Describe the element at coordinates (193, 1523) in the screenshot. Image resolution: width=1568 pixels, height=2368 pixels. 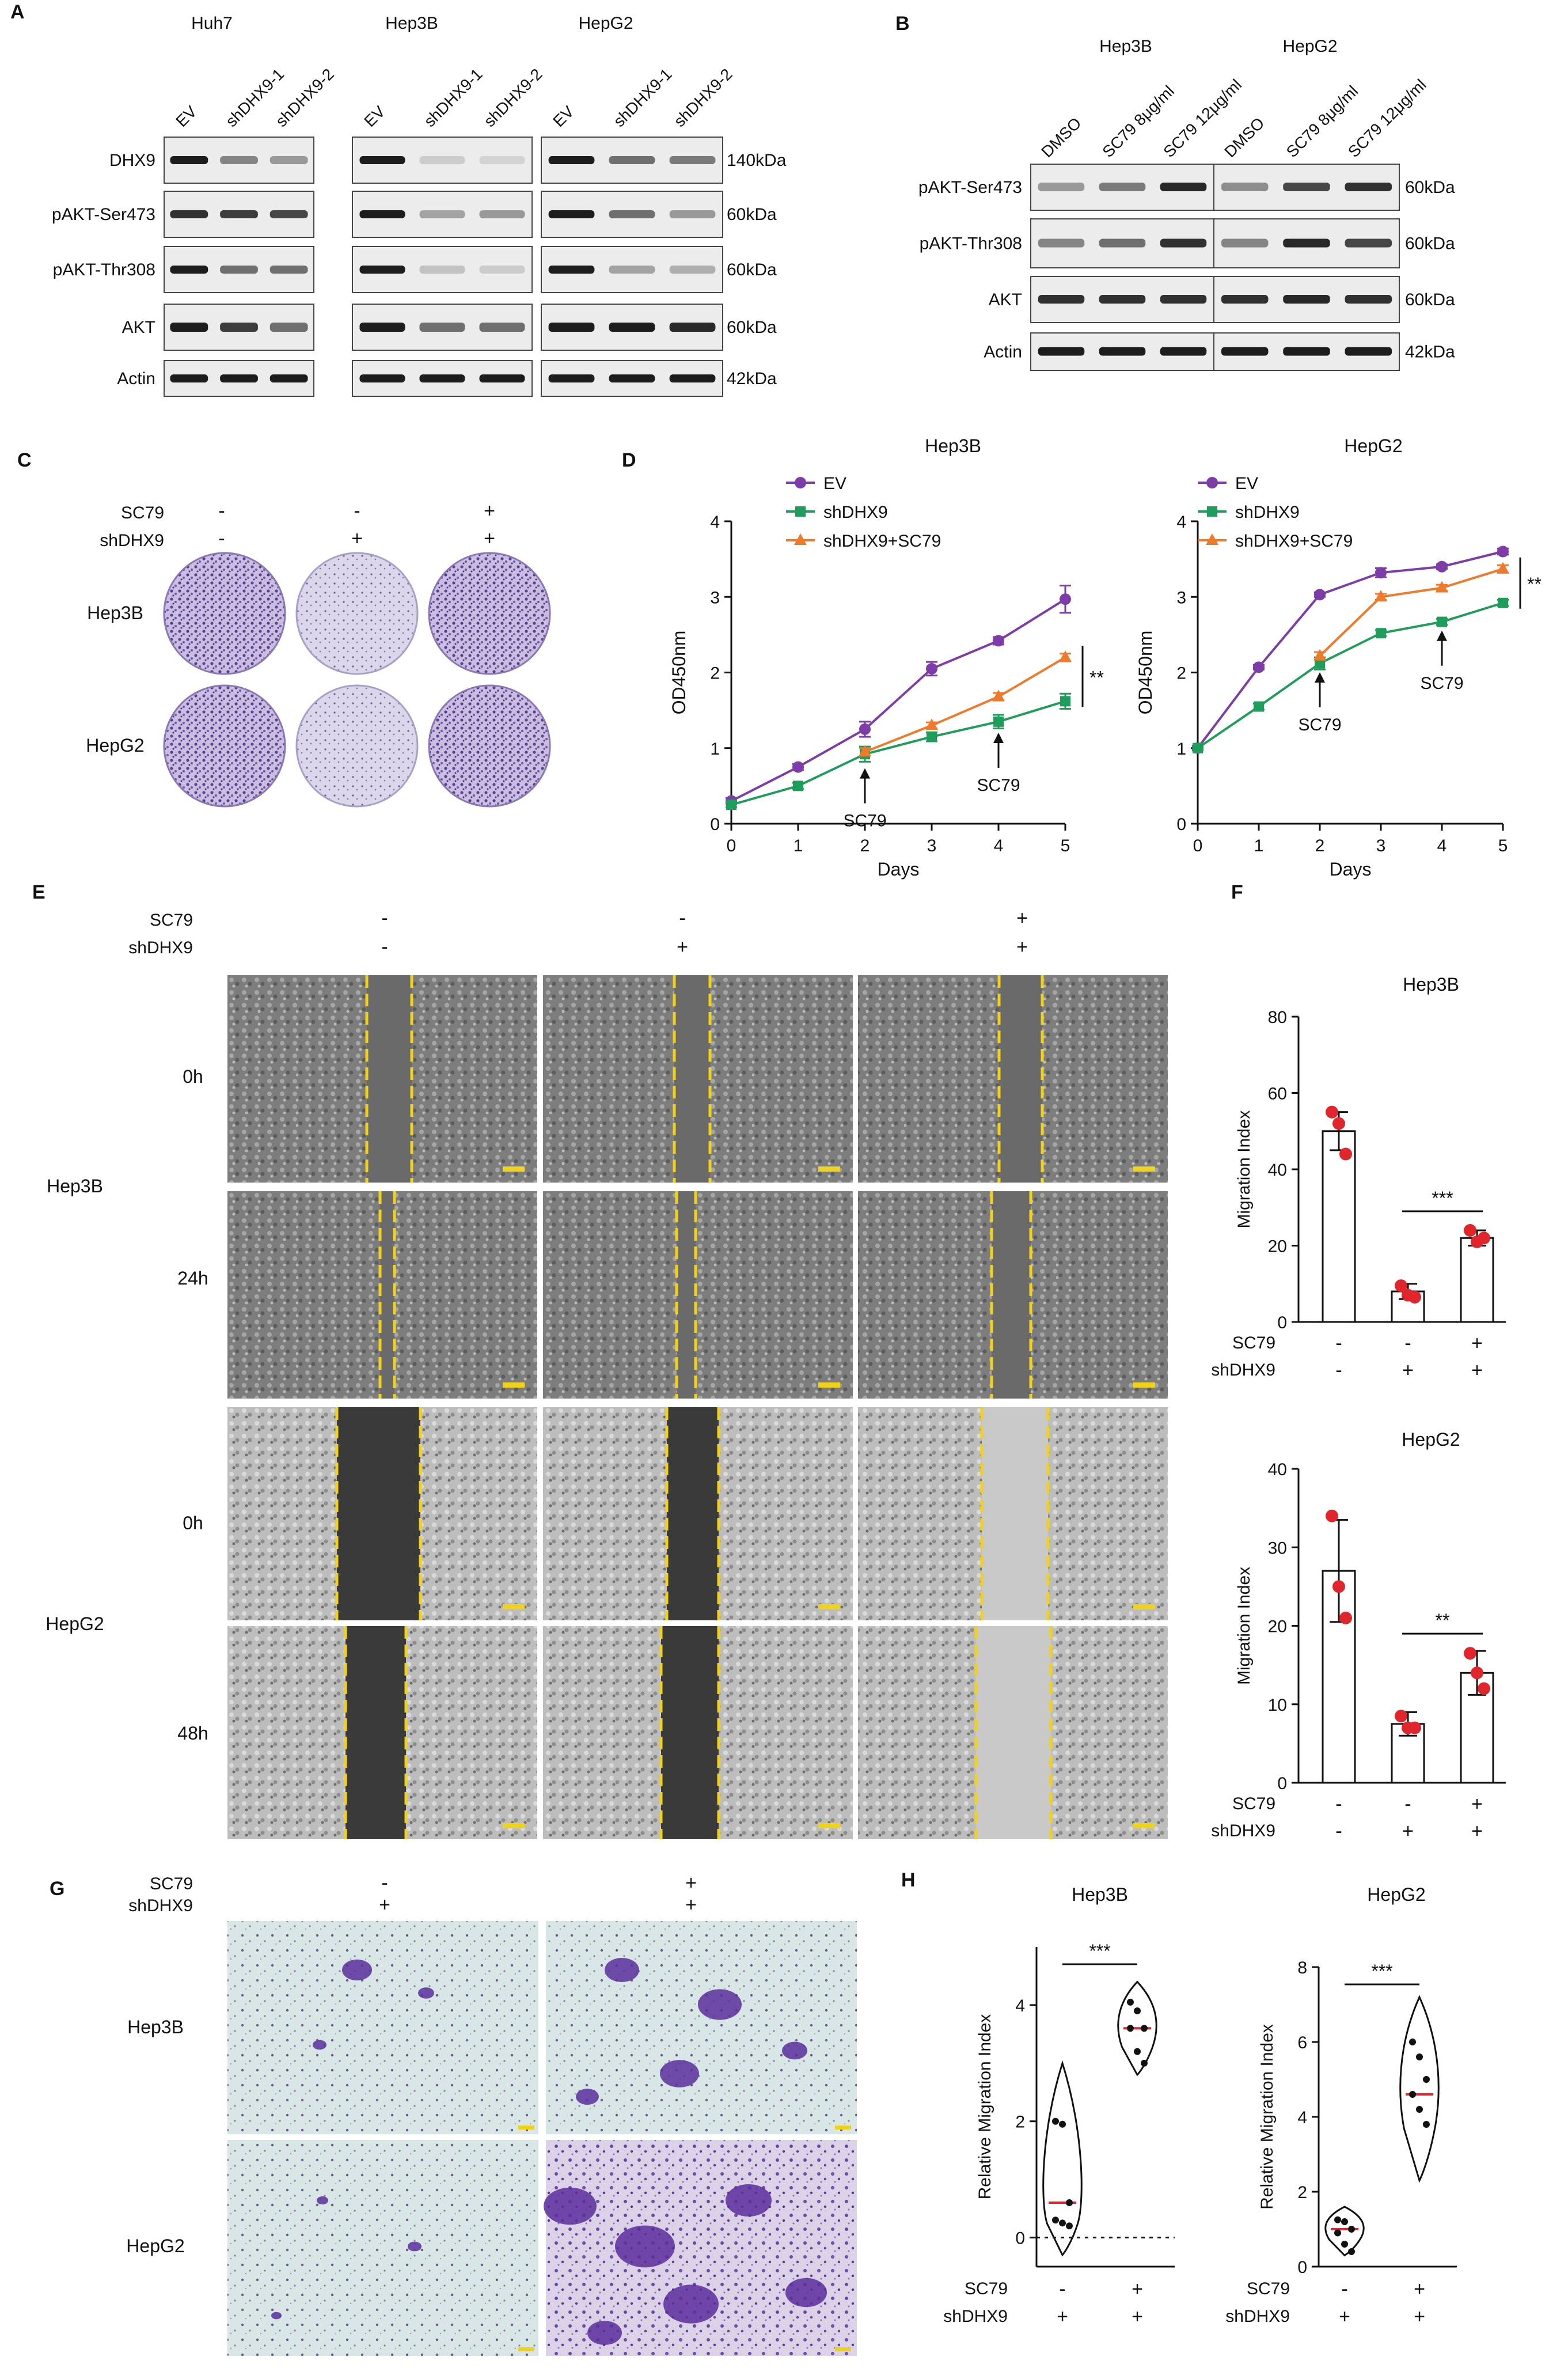
I see `panel-e-time-label: 0h` at that location.